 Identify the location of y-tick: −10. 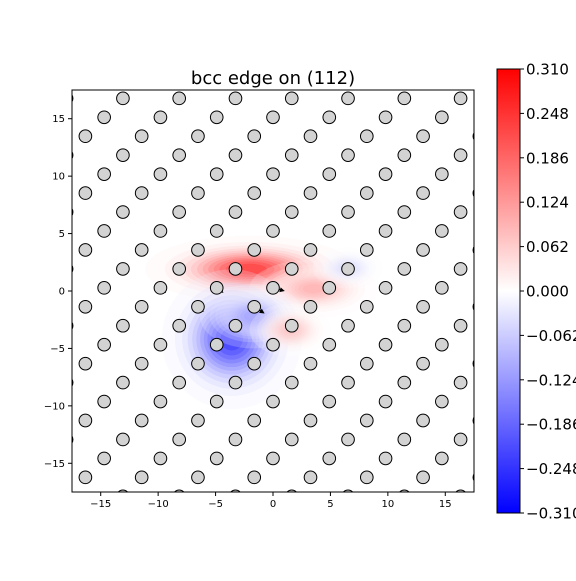
(58, 406).